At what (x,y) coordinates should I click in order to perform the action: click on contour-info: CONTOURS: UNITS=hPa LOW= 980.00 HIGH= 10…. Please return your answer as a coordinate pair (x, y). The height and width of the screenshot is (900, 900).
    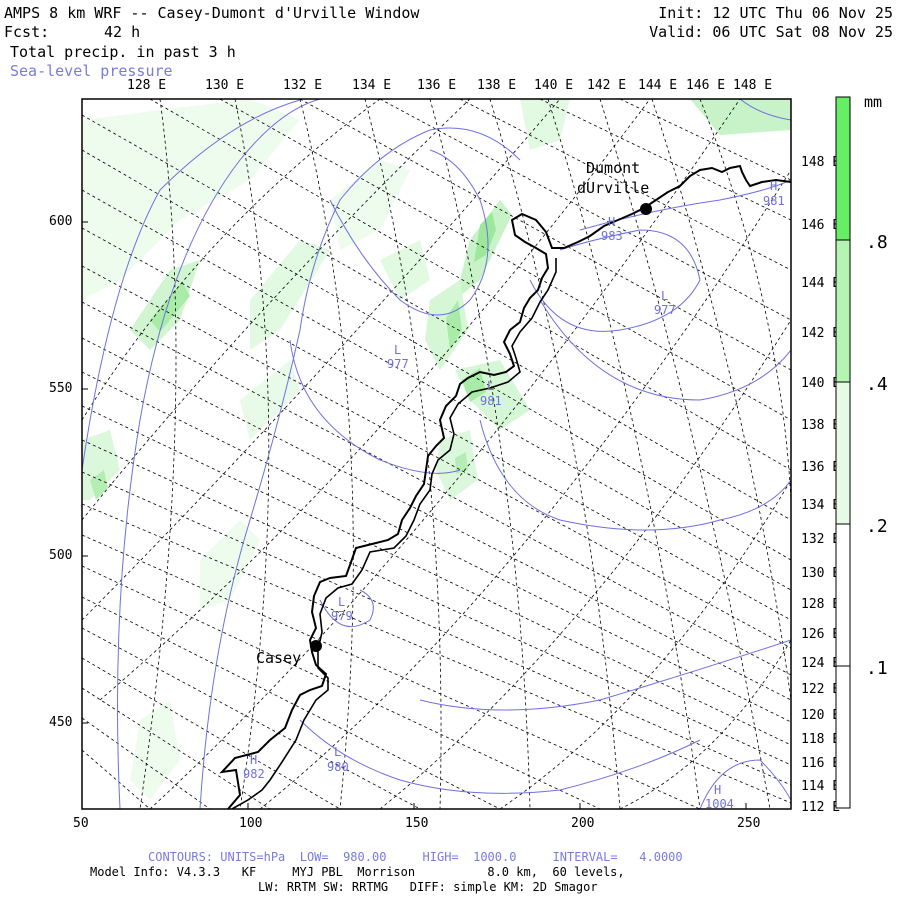
    Looking at the image, I should click on (415, 857).